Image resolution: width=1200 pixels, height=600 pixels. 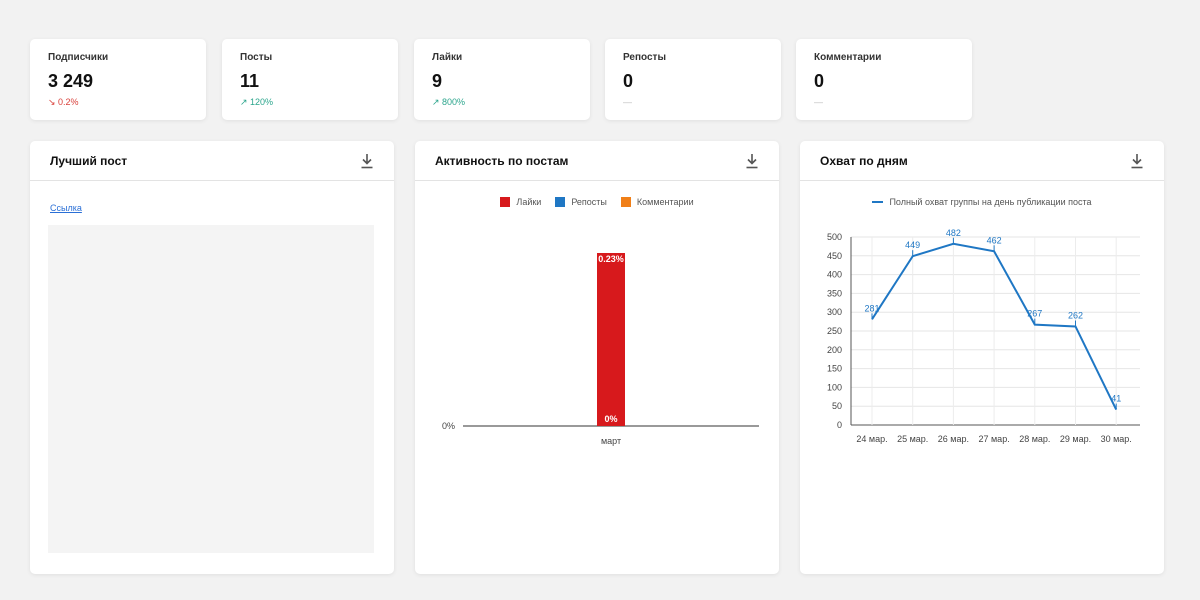 What do you see at coordinates (66, 208) in the screenshot?
I see `post-link: Ссылка` at bounding box center [66, 208].